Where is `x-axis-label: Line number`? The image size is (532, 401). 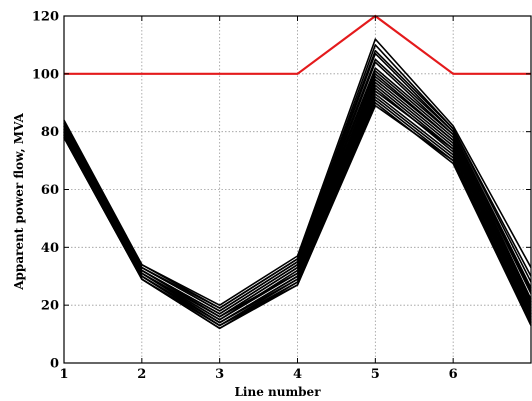
x-axis-label: Line number is located at coordinates (277, 392).